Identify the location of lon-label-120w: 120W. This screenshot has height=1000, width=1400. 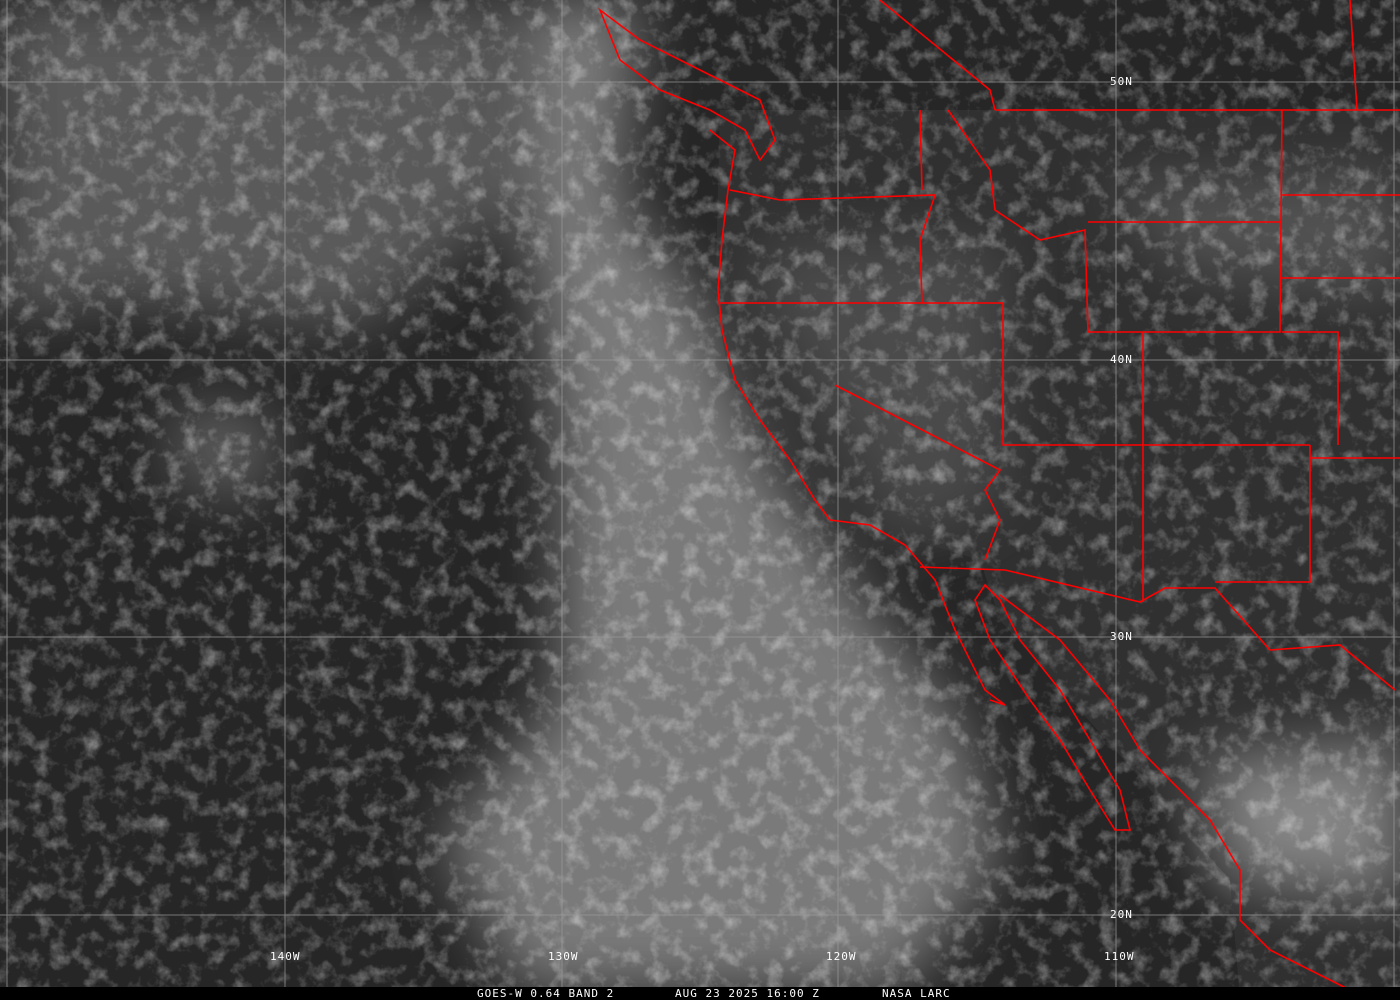
(841, 956).